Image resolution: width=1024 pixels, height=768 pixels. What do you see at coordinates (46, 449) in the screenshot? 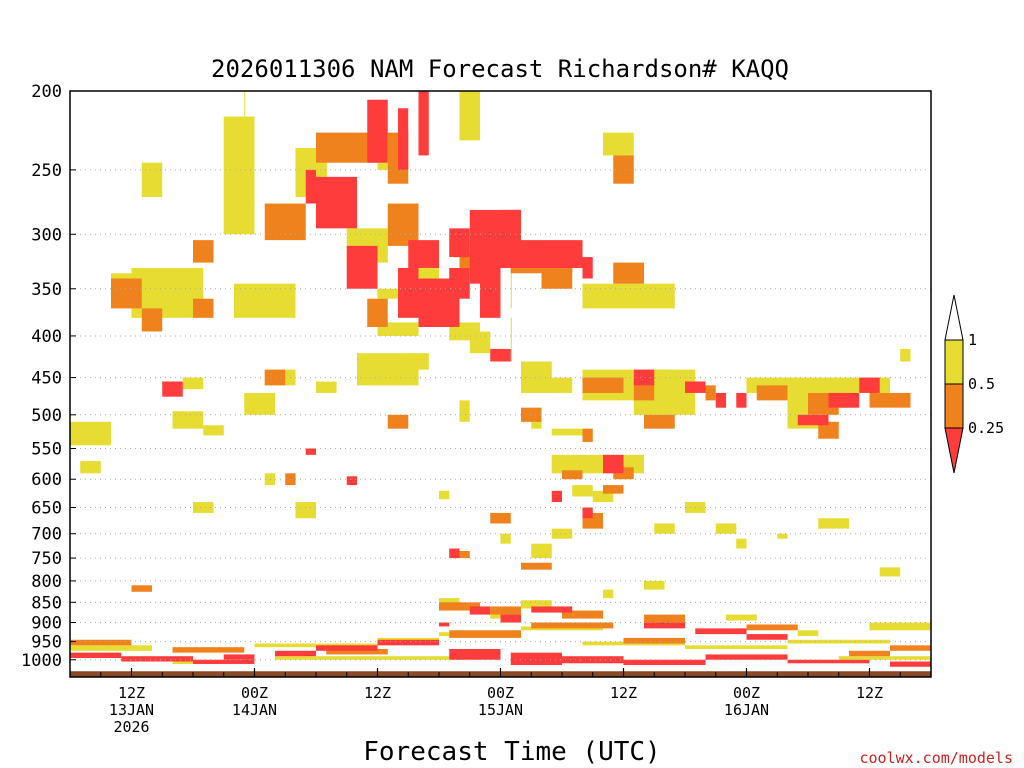
I see `y-tick-label: 550` at bounding box center [46, 449].